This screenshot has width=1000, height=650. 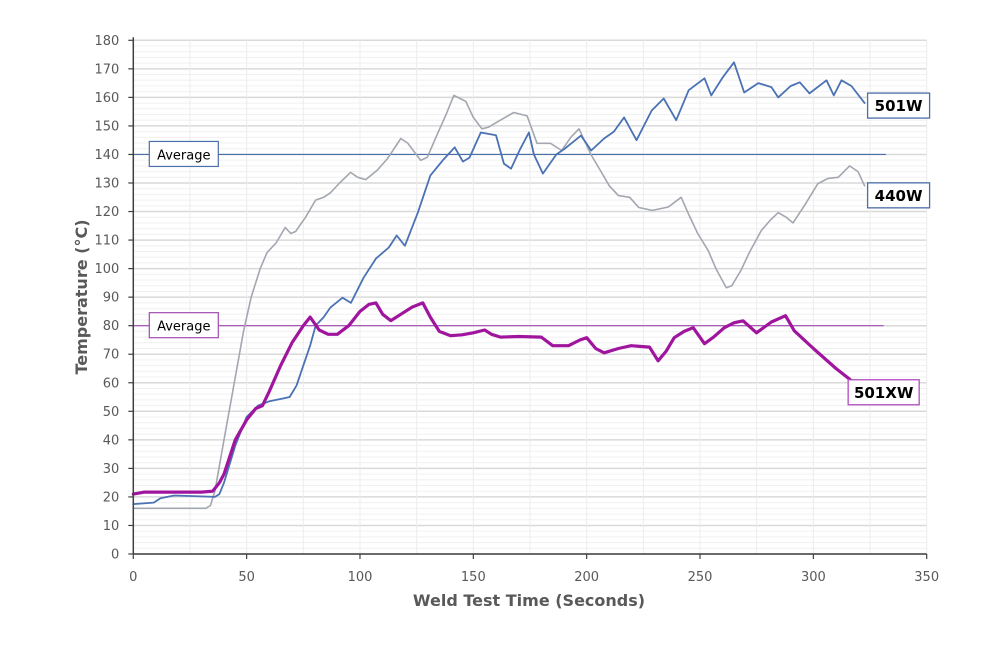 I want to click on y-tick-label: 90, so click(x=111, y=298).